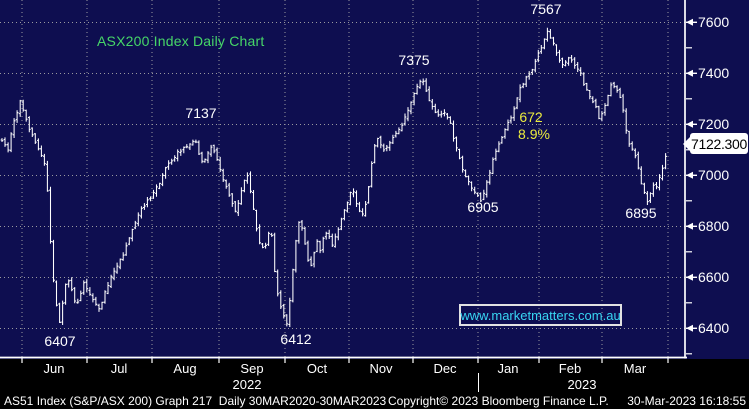  I want to click on y-axis-label-7400: 7400, so click(714, 72).